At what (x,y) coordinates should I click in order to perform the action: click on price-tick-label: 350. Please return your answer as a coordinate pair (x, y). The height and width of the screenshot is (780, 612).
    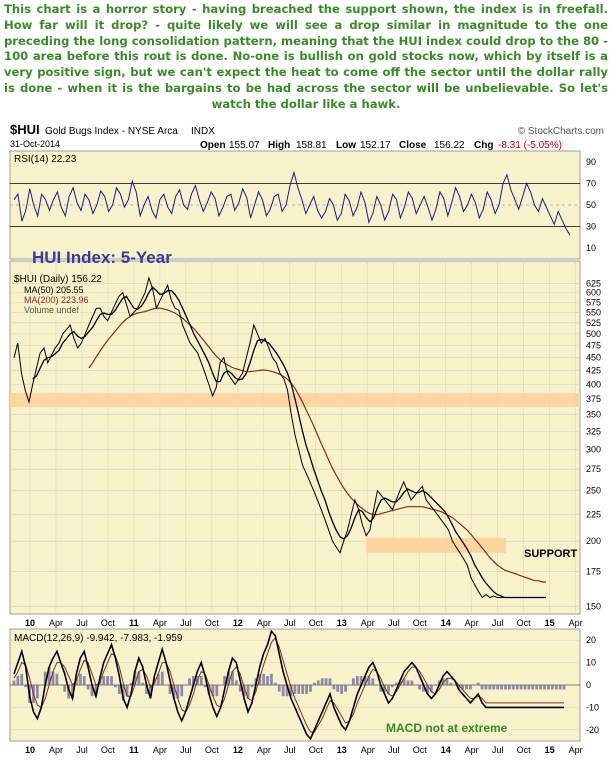
    Looking at the image, I should click on (593, 415).